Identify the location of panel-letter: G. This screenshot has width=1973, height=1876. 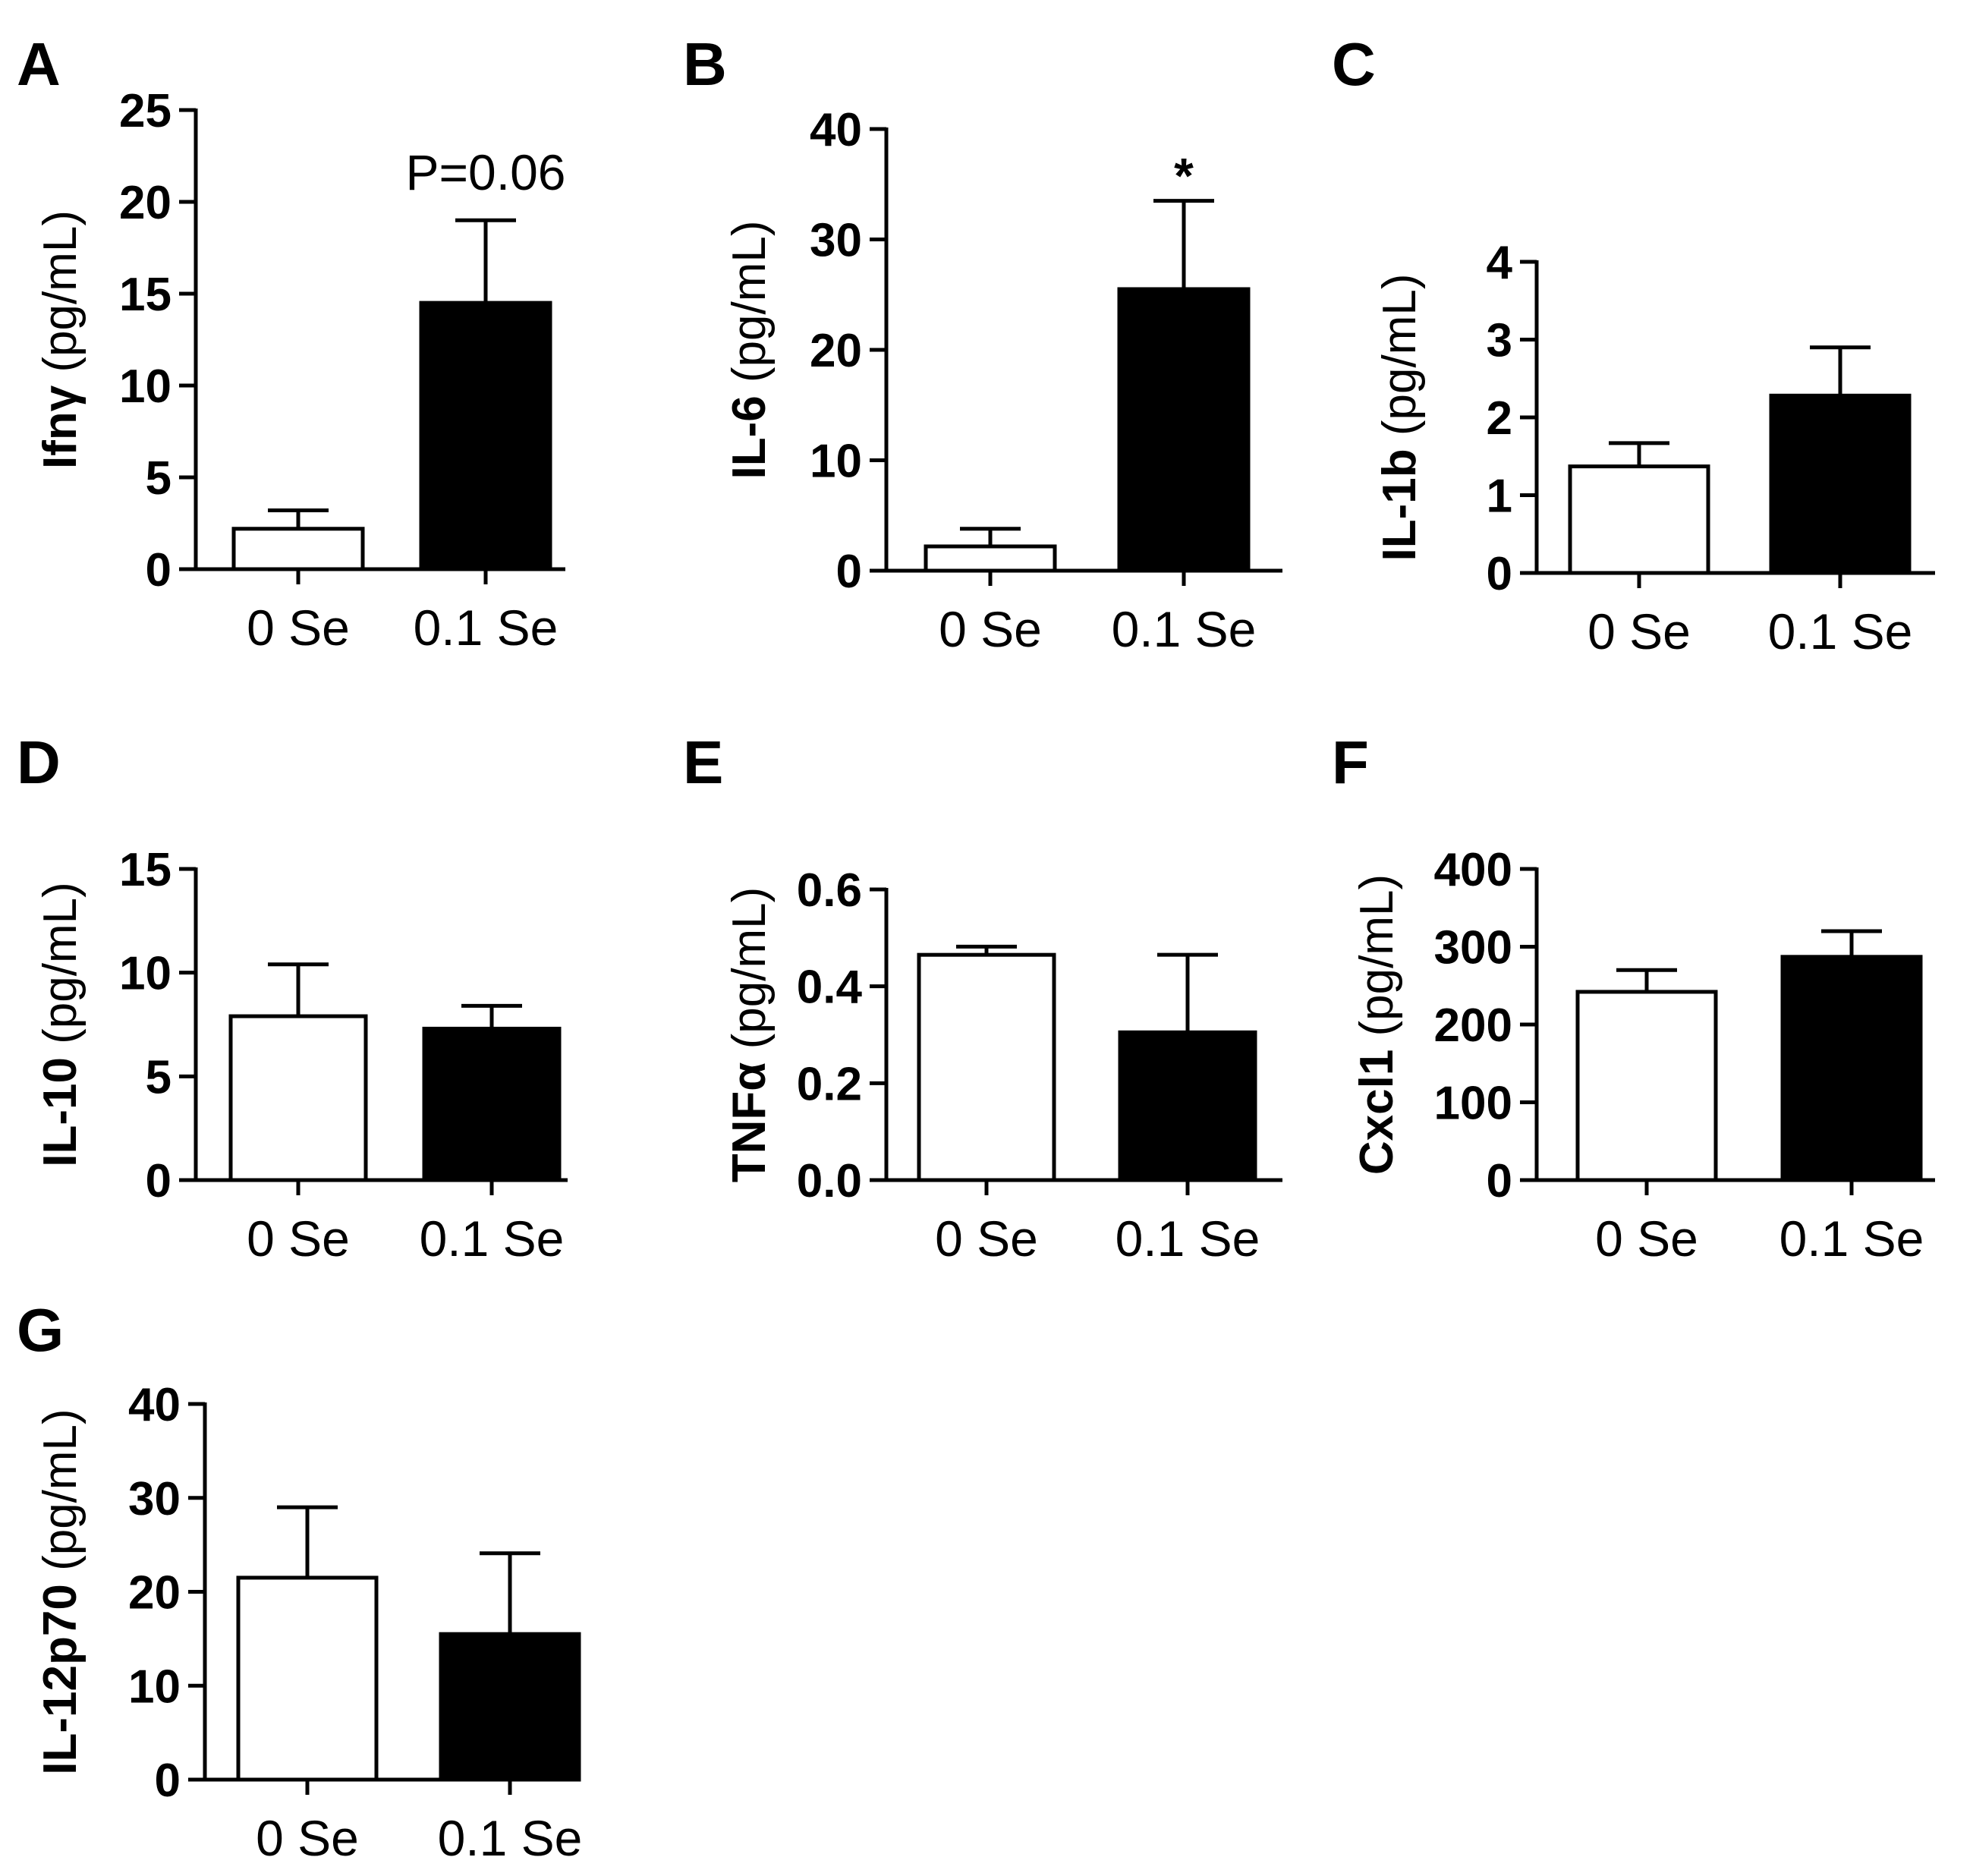
(40, 1330).